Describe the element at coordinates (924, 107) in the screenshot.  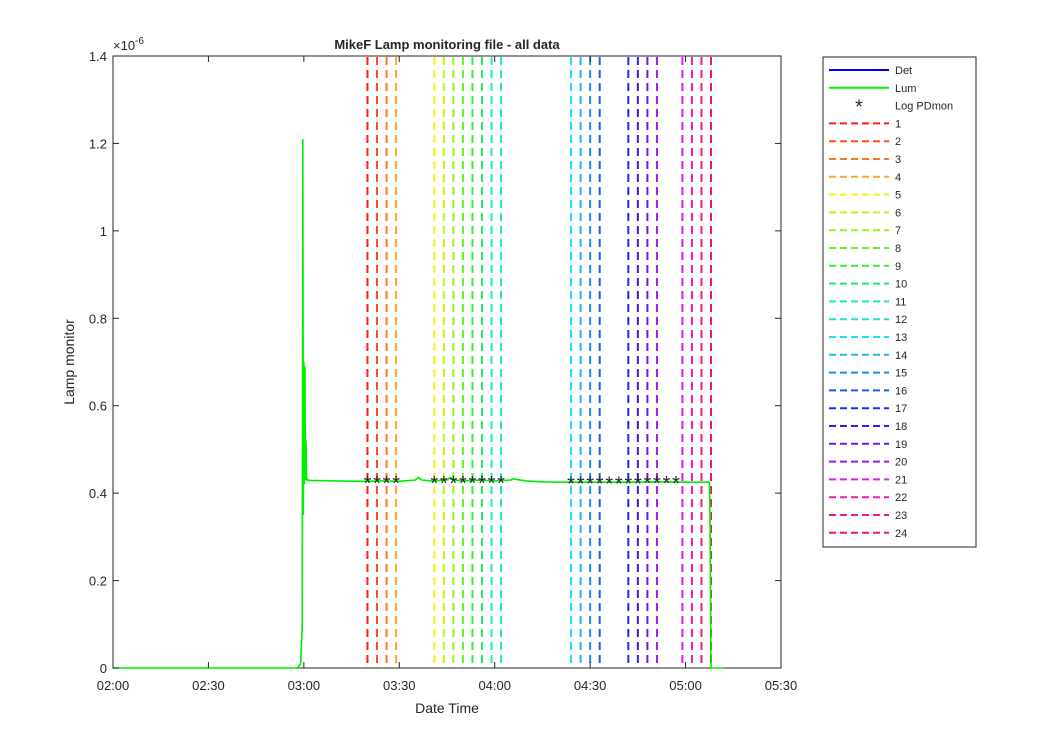
I see `legend-label: Log PDmon` at that location.